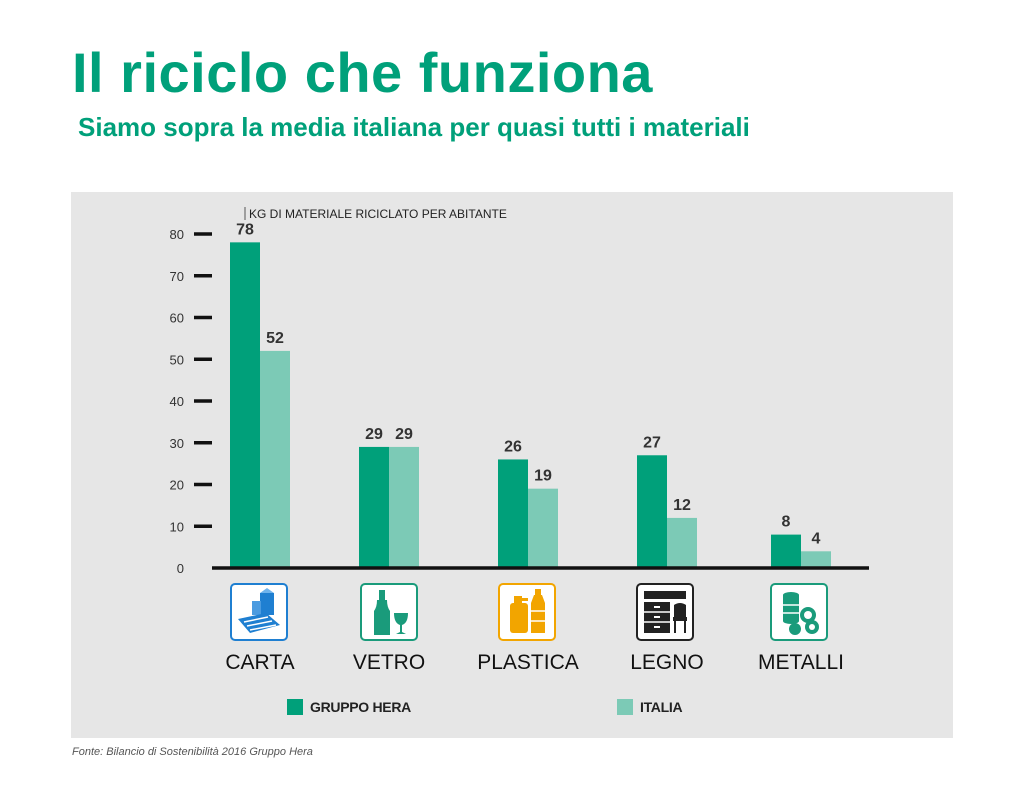 The image size is (1024, 793). I want to click on x-category-label: VETRO, so click(389, 662).